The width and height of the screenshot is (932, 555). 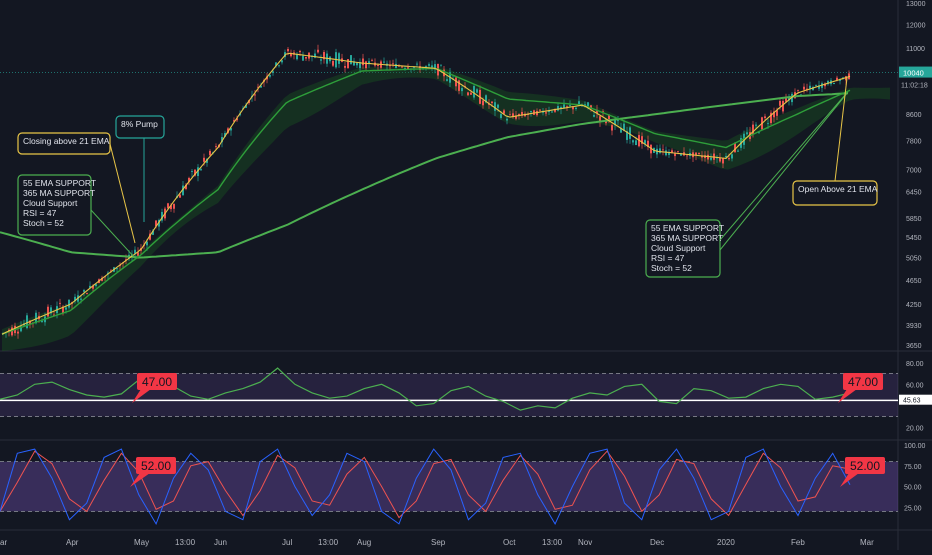 What do you see at coordinates (915, 49) in the screenshot?
I see `price-tick-label: 11000` at bounding box center [915, 49].